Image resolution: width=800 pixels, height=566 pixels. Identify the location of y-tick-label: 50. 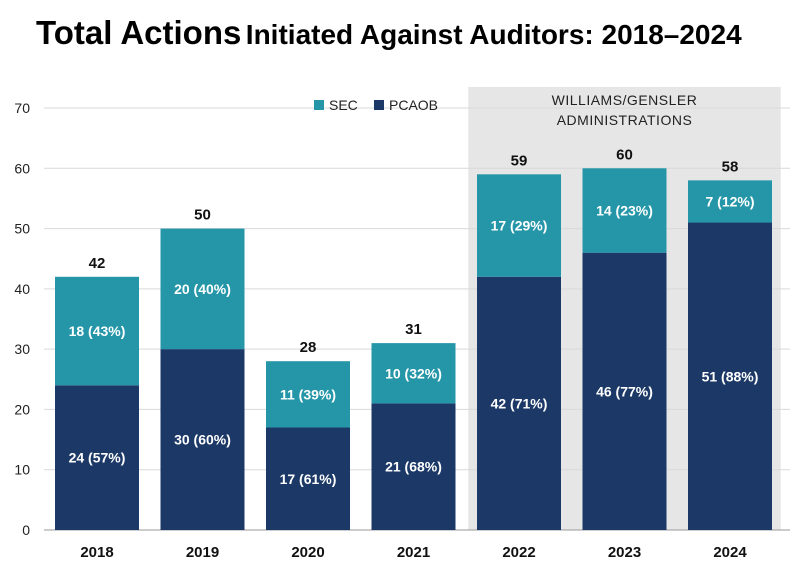
(22, 229).